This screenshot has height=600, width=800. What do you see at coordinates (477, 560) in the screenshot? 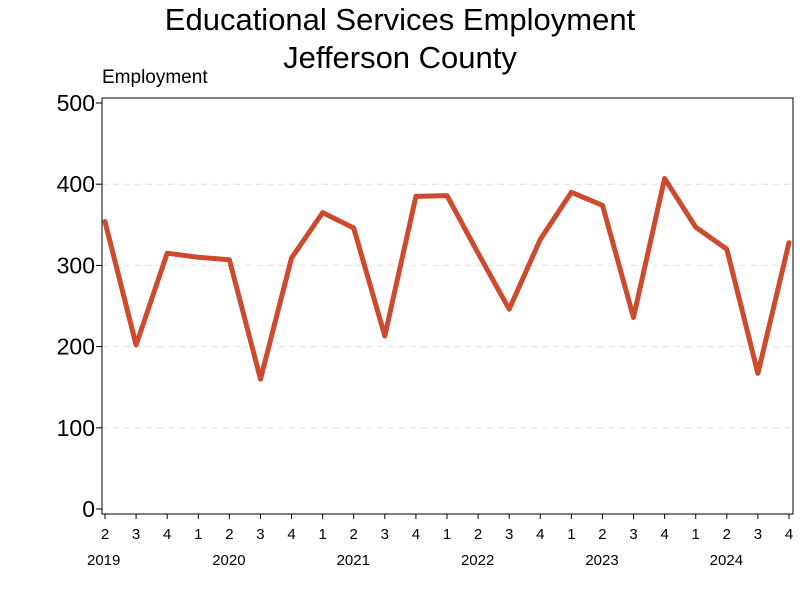
I see `x-year-label: 2022` at bounding box center [477, 560].